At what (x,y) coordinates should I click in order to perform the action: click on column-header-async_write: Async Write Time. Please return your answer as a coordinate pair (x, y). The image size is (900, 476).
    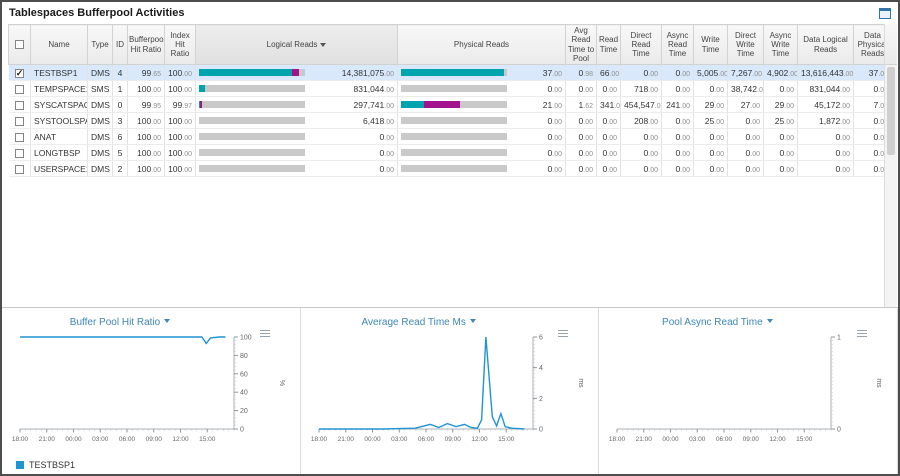
    Looking at the image, I should click on (780, 44).